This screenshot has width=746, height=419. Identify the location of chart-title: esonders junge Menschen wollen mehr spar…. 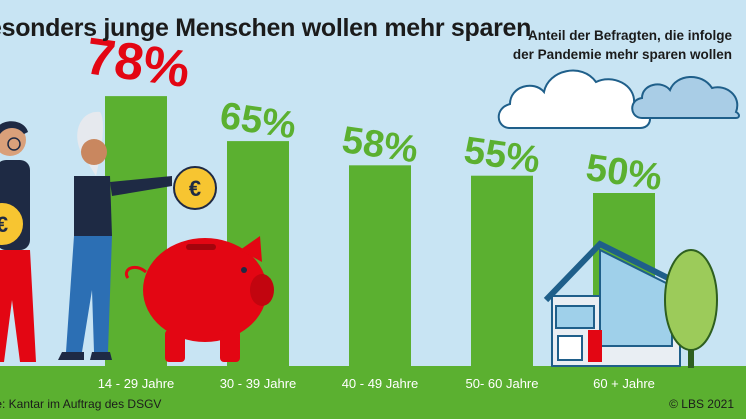
(266, 28).